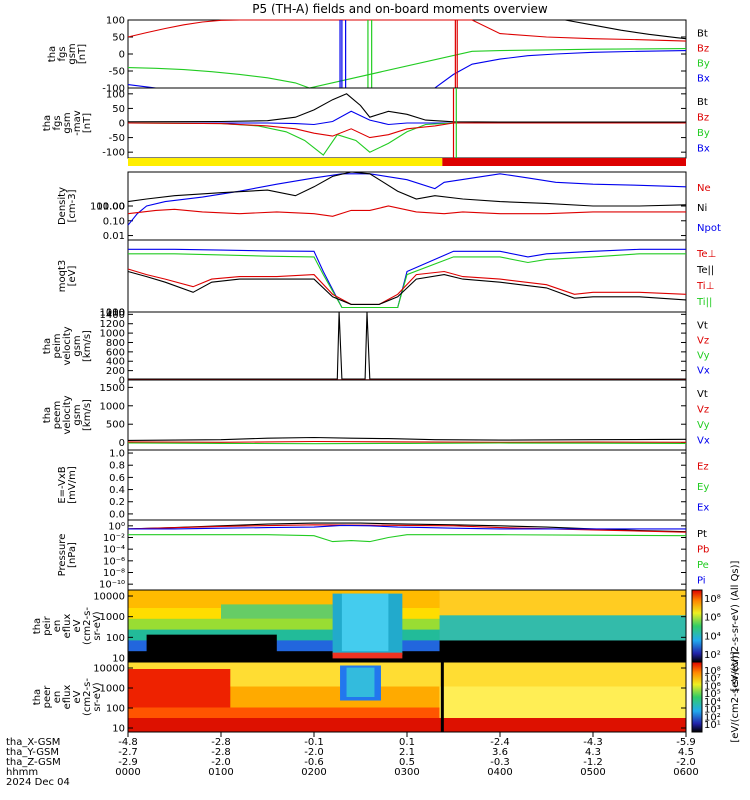  Describe the element at coordinates (500, 762) in the screenshot. I see `footer-value-2-4: -0.3` at that location.